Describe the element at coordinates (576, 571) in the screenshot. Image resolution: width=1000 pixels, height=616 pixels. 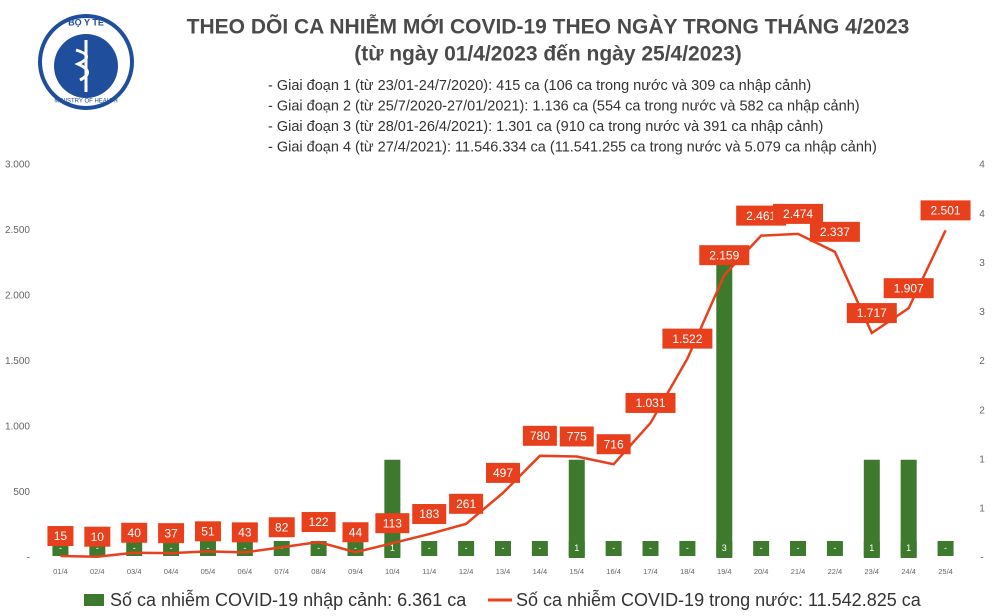
I see `x-tick-label: 15/4` at that location.